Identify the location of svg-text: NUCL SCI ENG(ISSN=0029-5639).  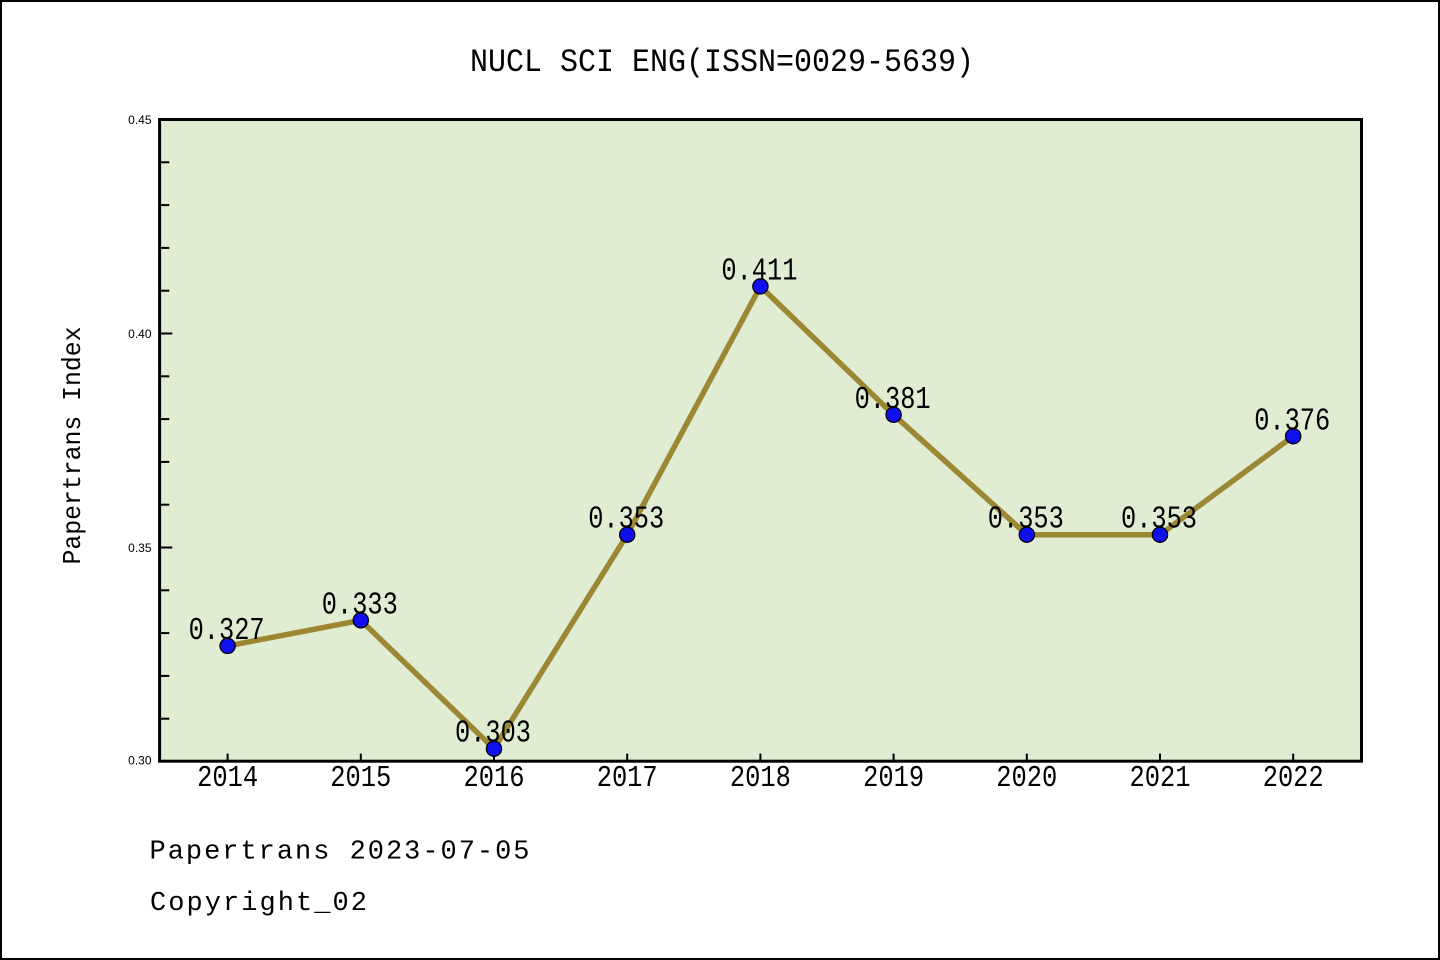
(722, 62).